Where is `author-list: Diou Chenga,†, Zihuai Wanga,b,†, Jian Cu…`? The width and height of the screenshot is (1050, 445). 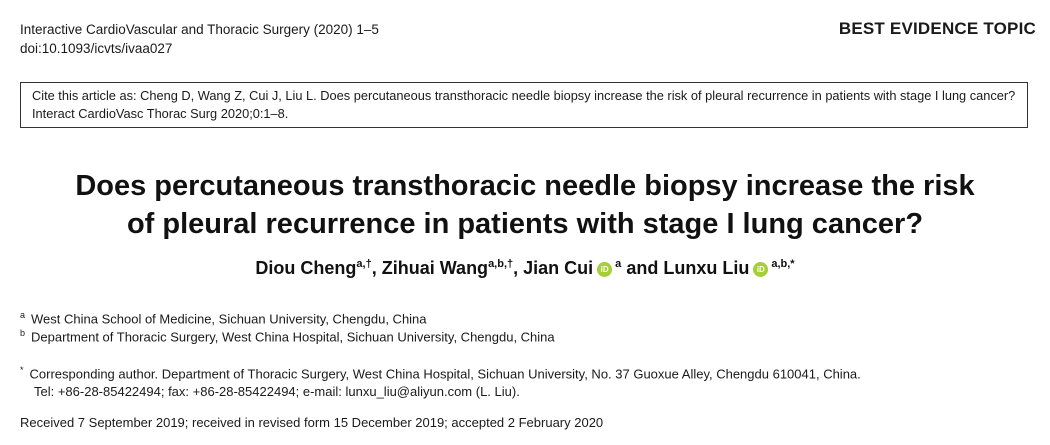 author-list: Diou Chenga,†, Zihuai Wanga,b,†, Jian Cu… is located at coordinates (525, 268).